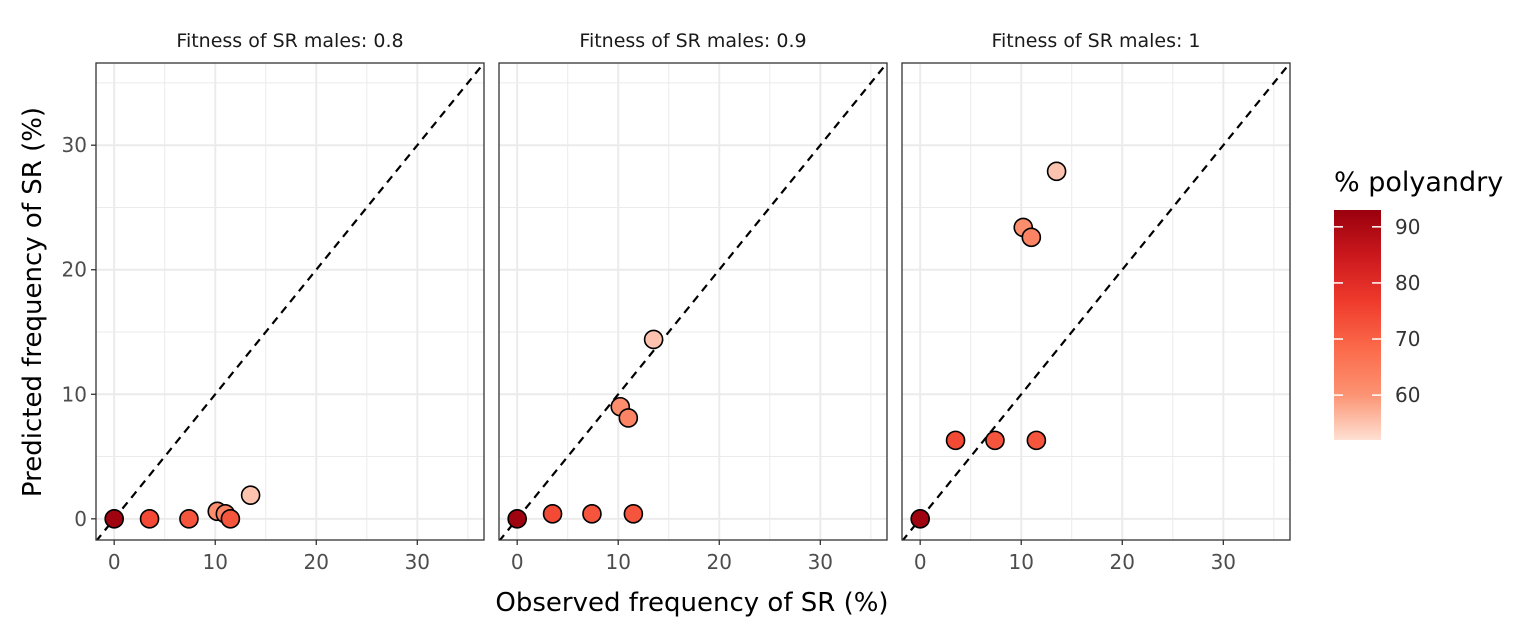 Image resolution: width=1536 pixels, height=633 pixels. What do you see at coordinates (74, 145) in the screenshot?
I see `y-tick-label: 30` at bounding box center [74, 145].